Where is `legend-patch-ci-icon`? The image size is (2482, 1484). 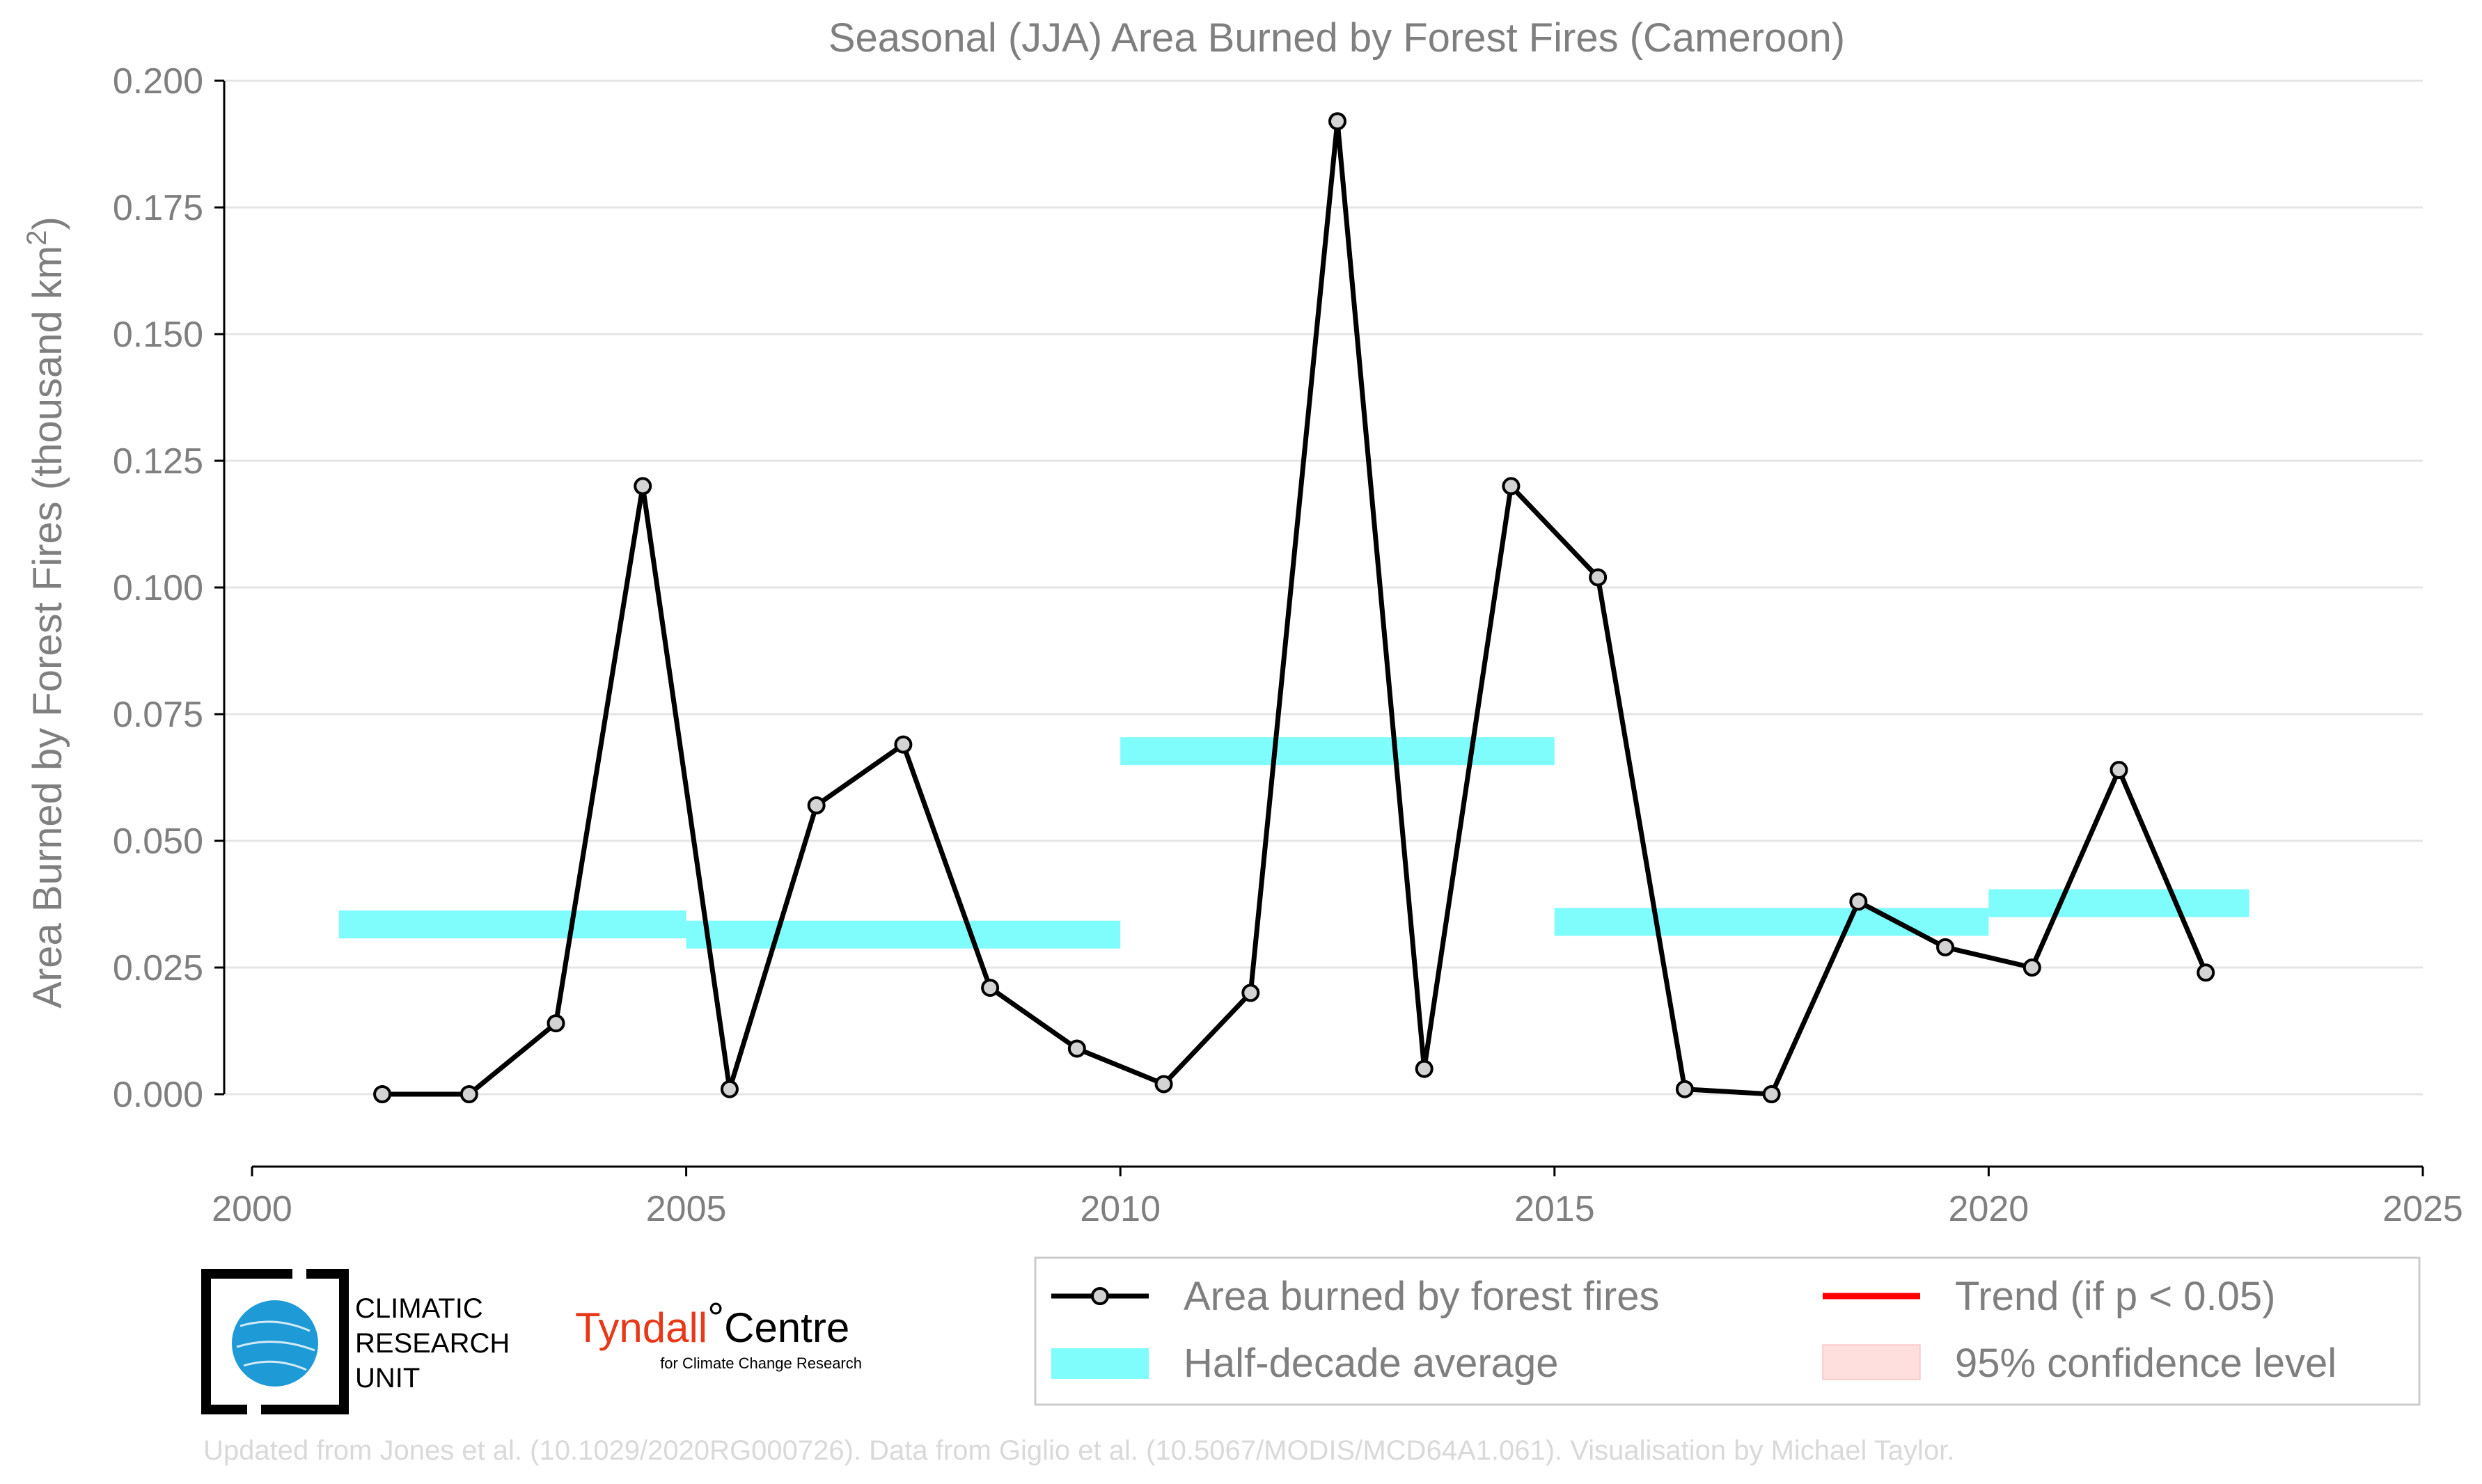
legend-patch-ci-icon is located at coordinates (1871, 1362).